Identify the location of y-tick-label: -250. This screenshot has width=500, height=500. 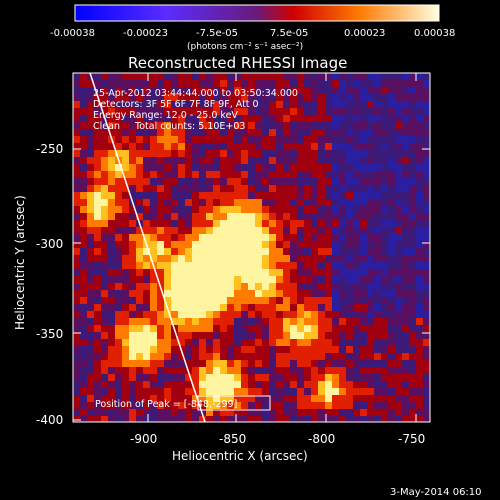
(49, 149).